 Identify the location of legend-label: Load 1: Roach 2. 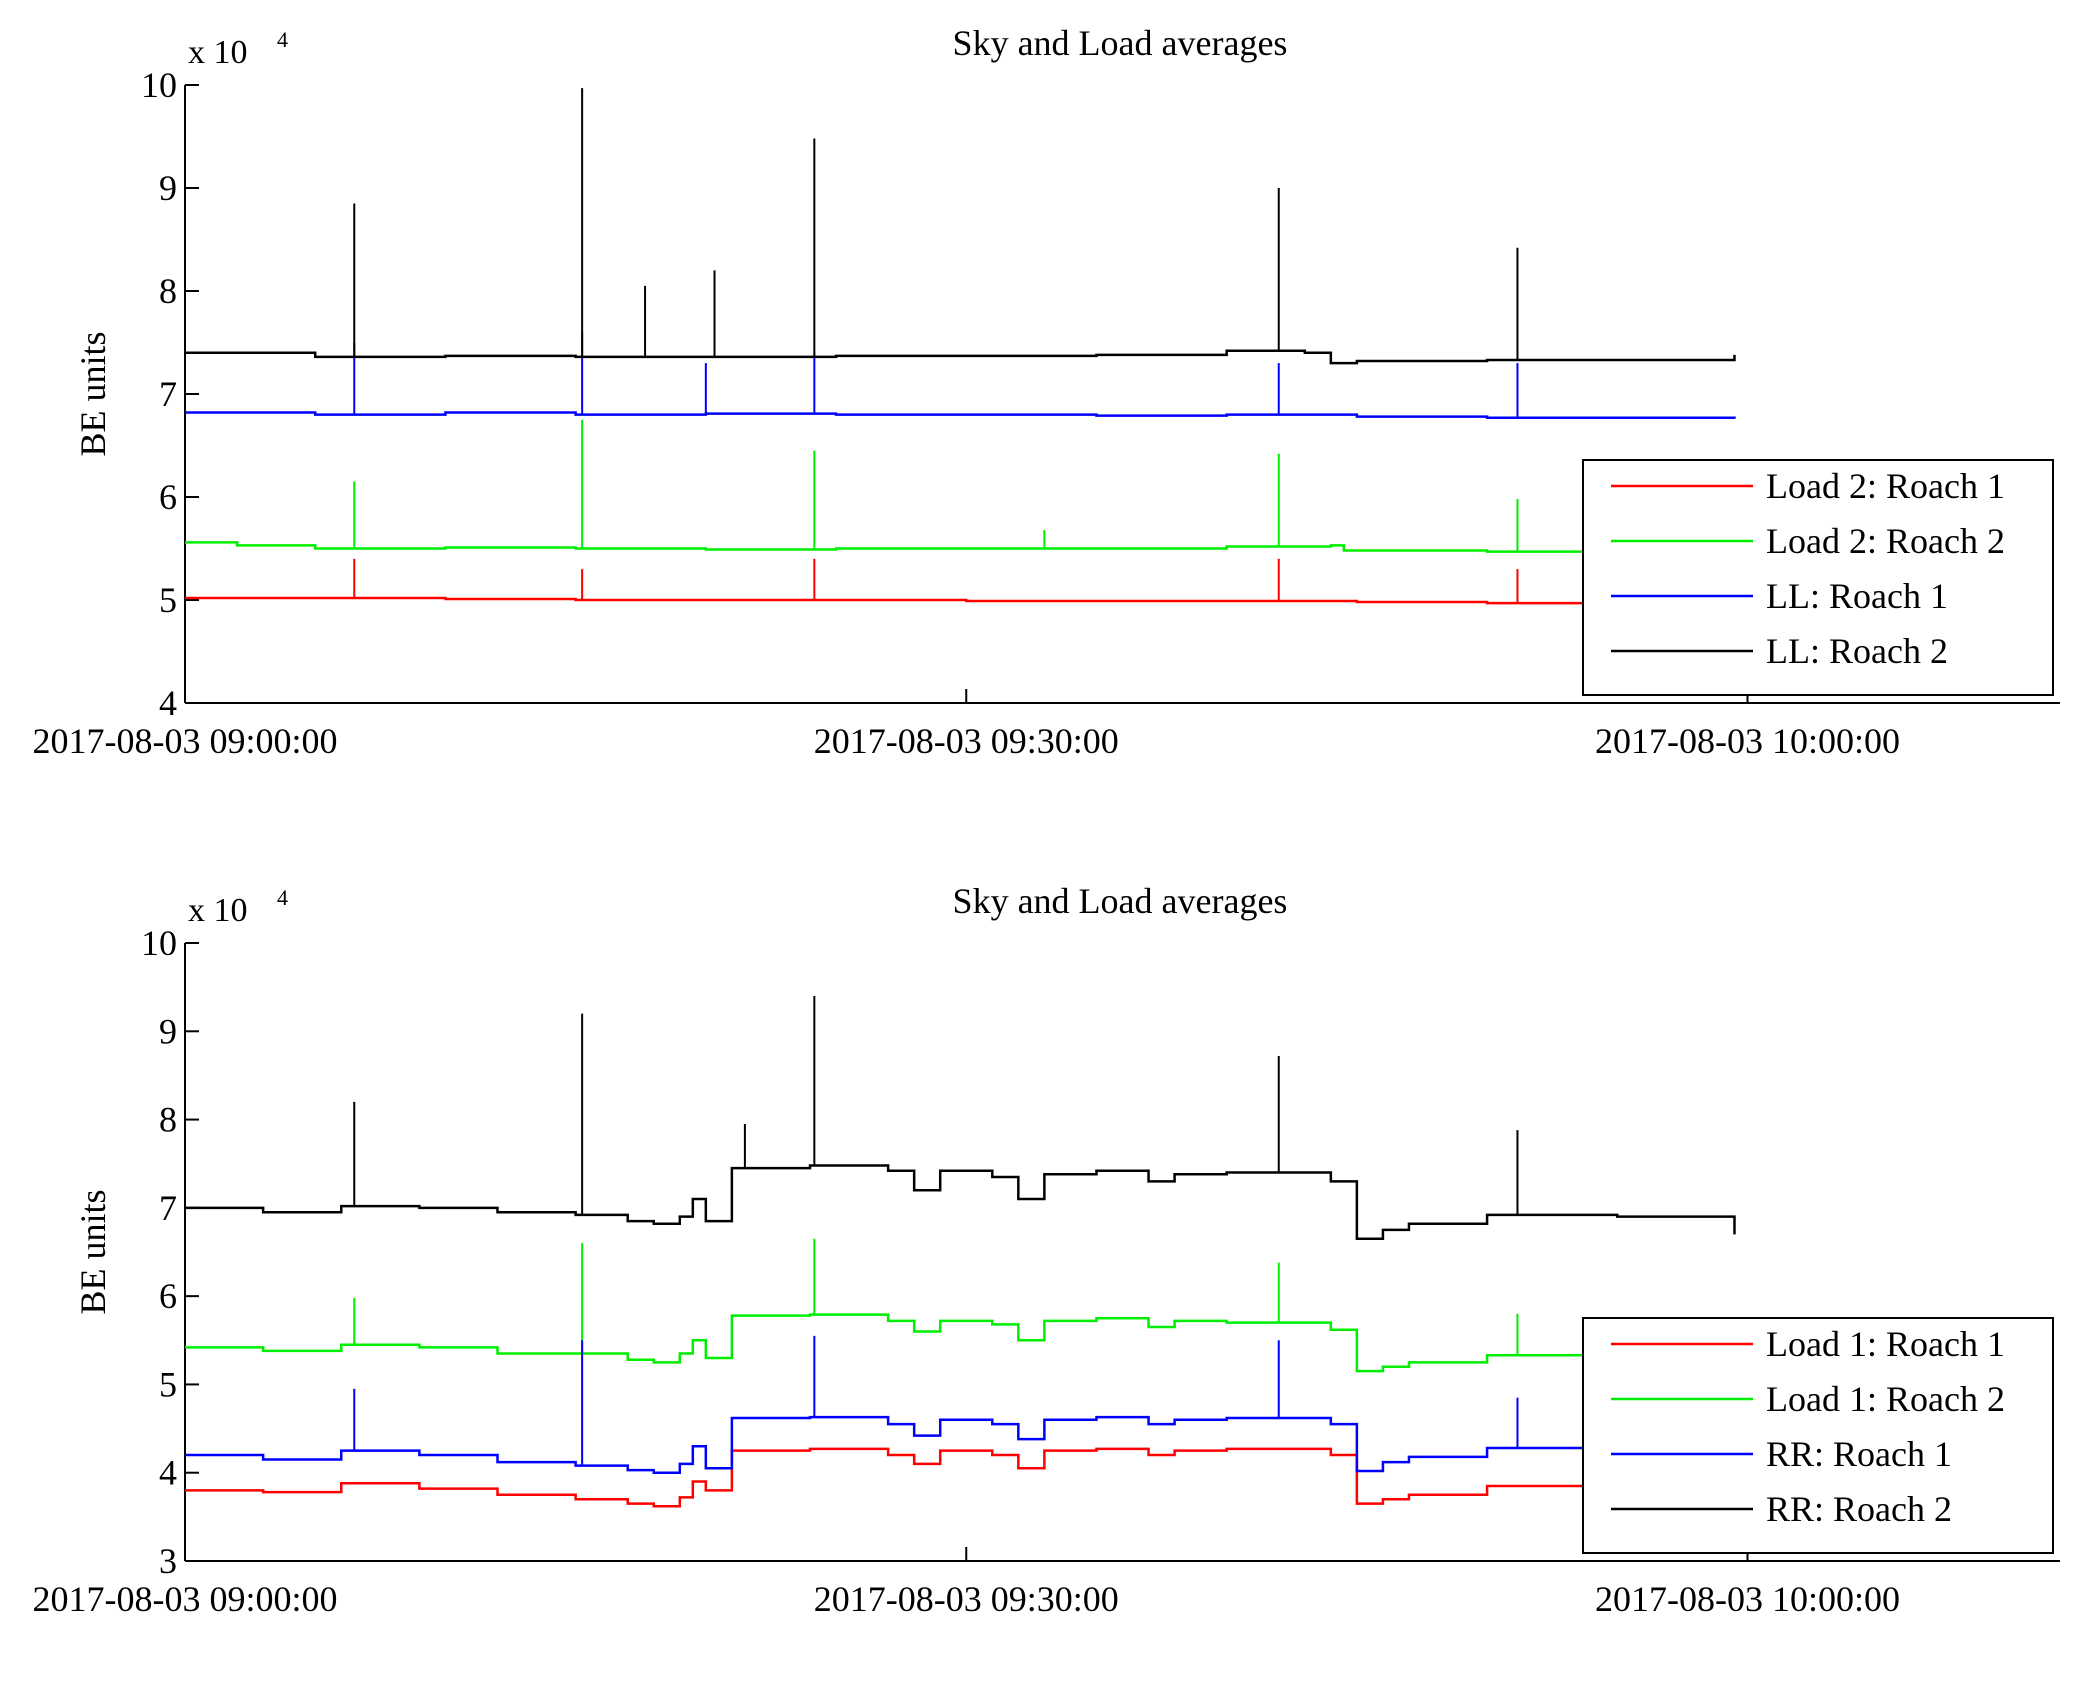
(1885, 1399).